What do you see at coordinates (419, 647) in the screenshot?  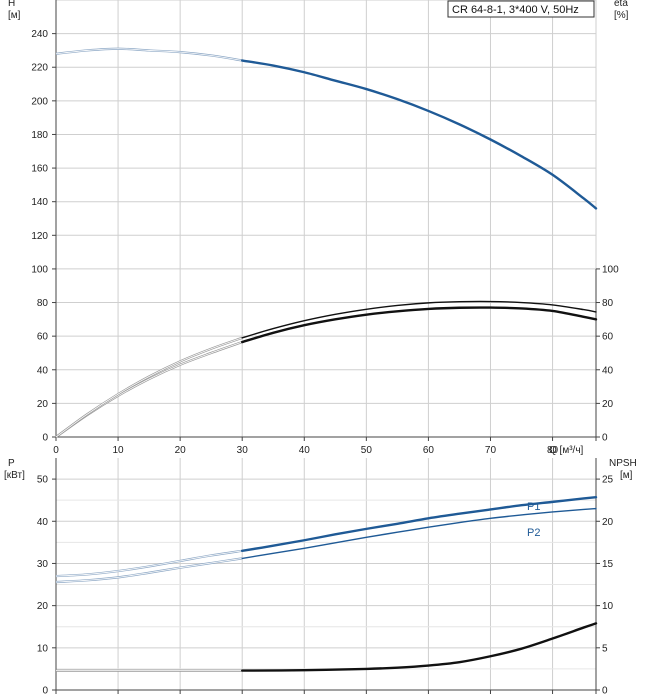 I see `npsh-line` at bounding box center [419, 647].